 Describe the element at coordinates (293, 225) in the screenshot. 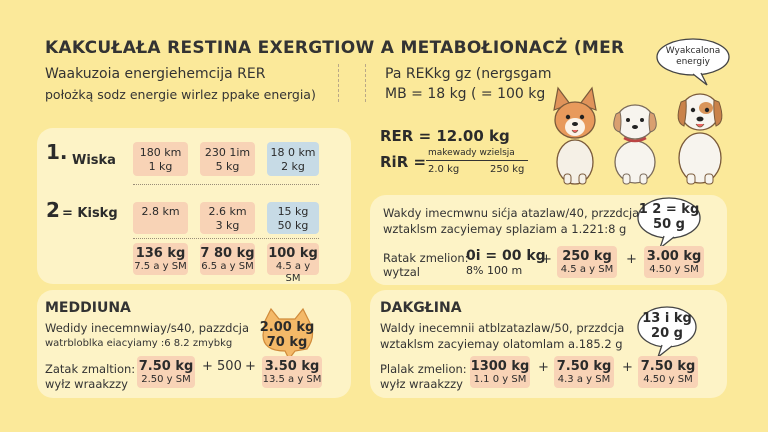

I see `cell-value: 50 kg` at that location.